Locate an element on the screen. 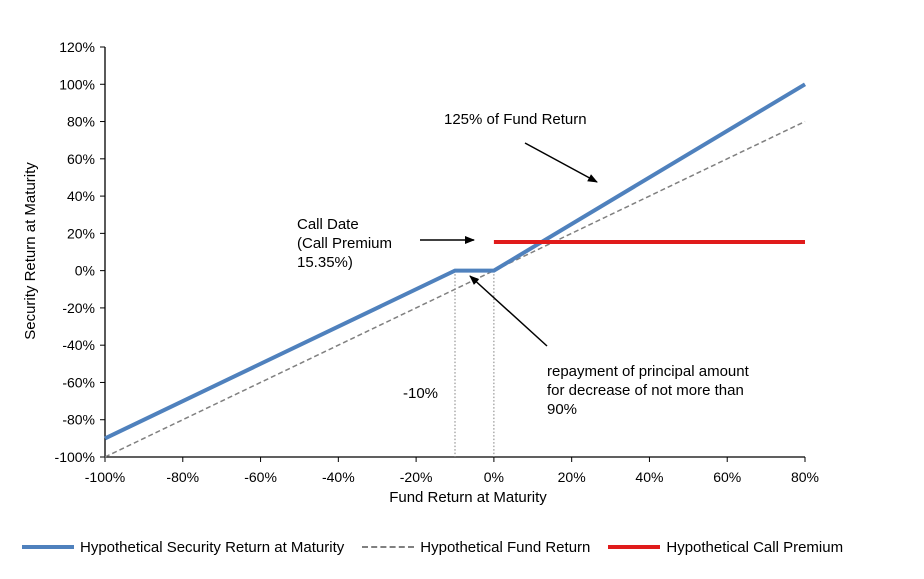 The width and height of the screenshot is (924, 579). y-tick-label: 0% is located at coordinates (85, 271).